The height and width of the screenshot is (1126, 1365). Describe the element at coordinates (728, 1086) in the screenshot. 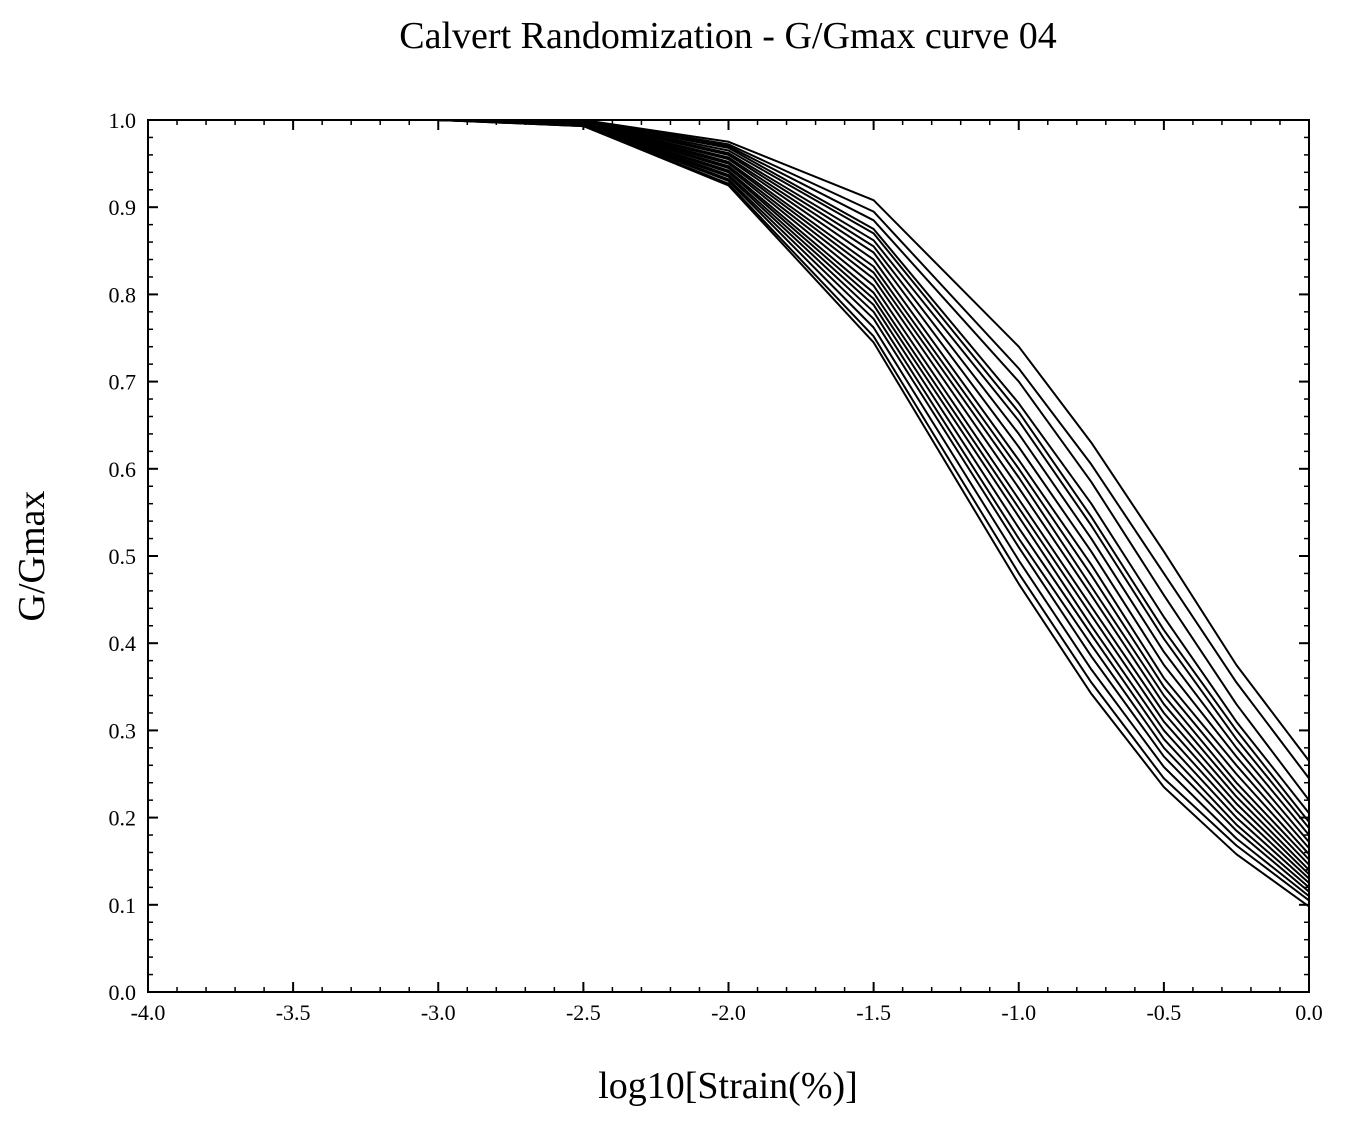

I see `x-axis-label: log10[Strain(%)]` at that location.